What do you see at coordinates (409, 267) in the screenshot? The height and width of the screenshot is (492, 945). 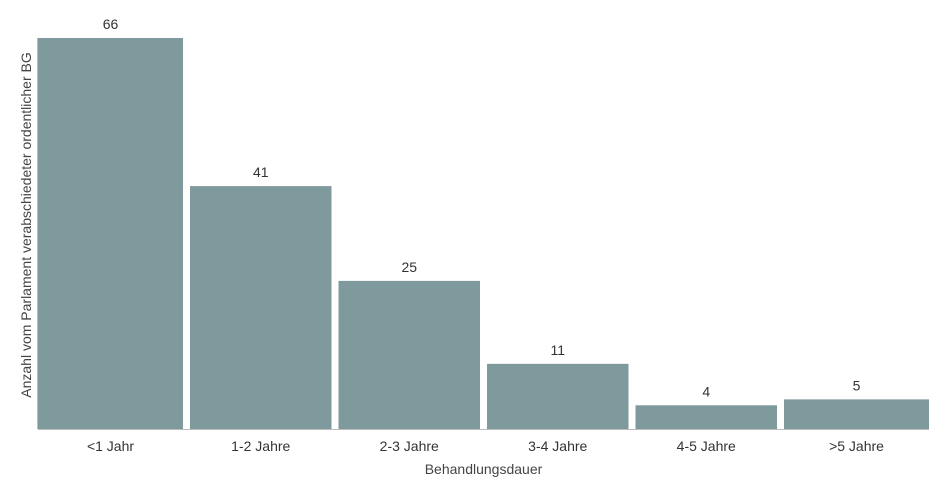 I see `data-label: 25` at bounding box center [409, 267].